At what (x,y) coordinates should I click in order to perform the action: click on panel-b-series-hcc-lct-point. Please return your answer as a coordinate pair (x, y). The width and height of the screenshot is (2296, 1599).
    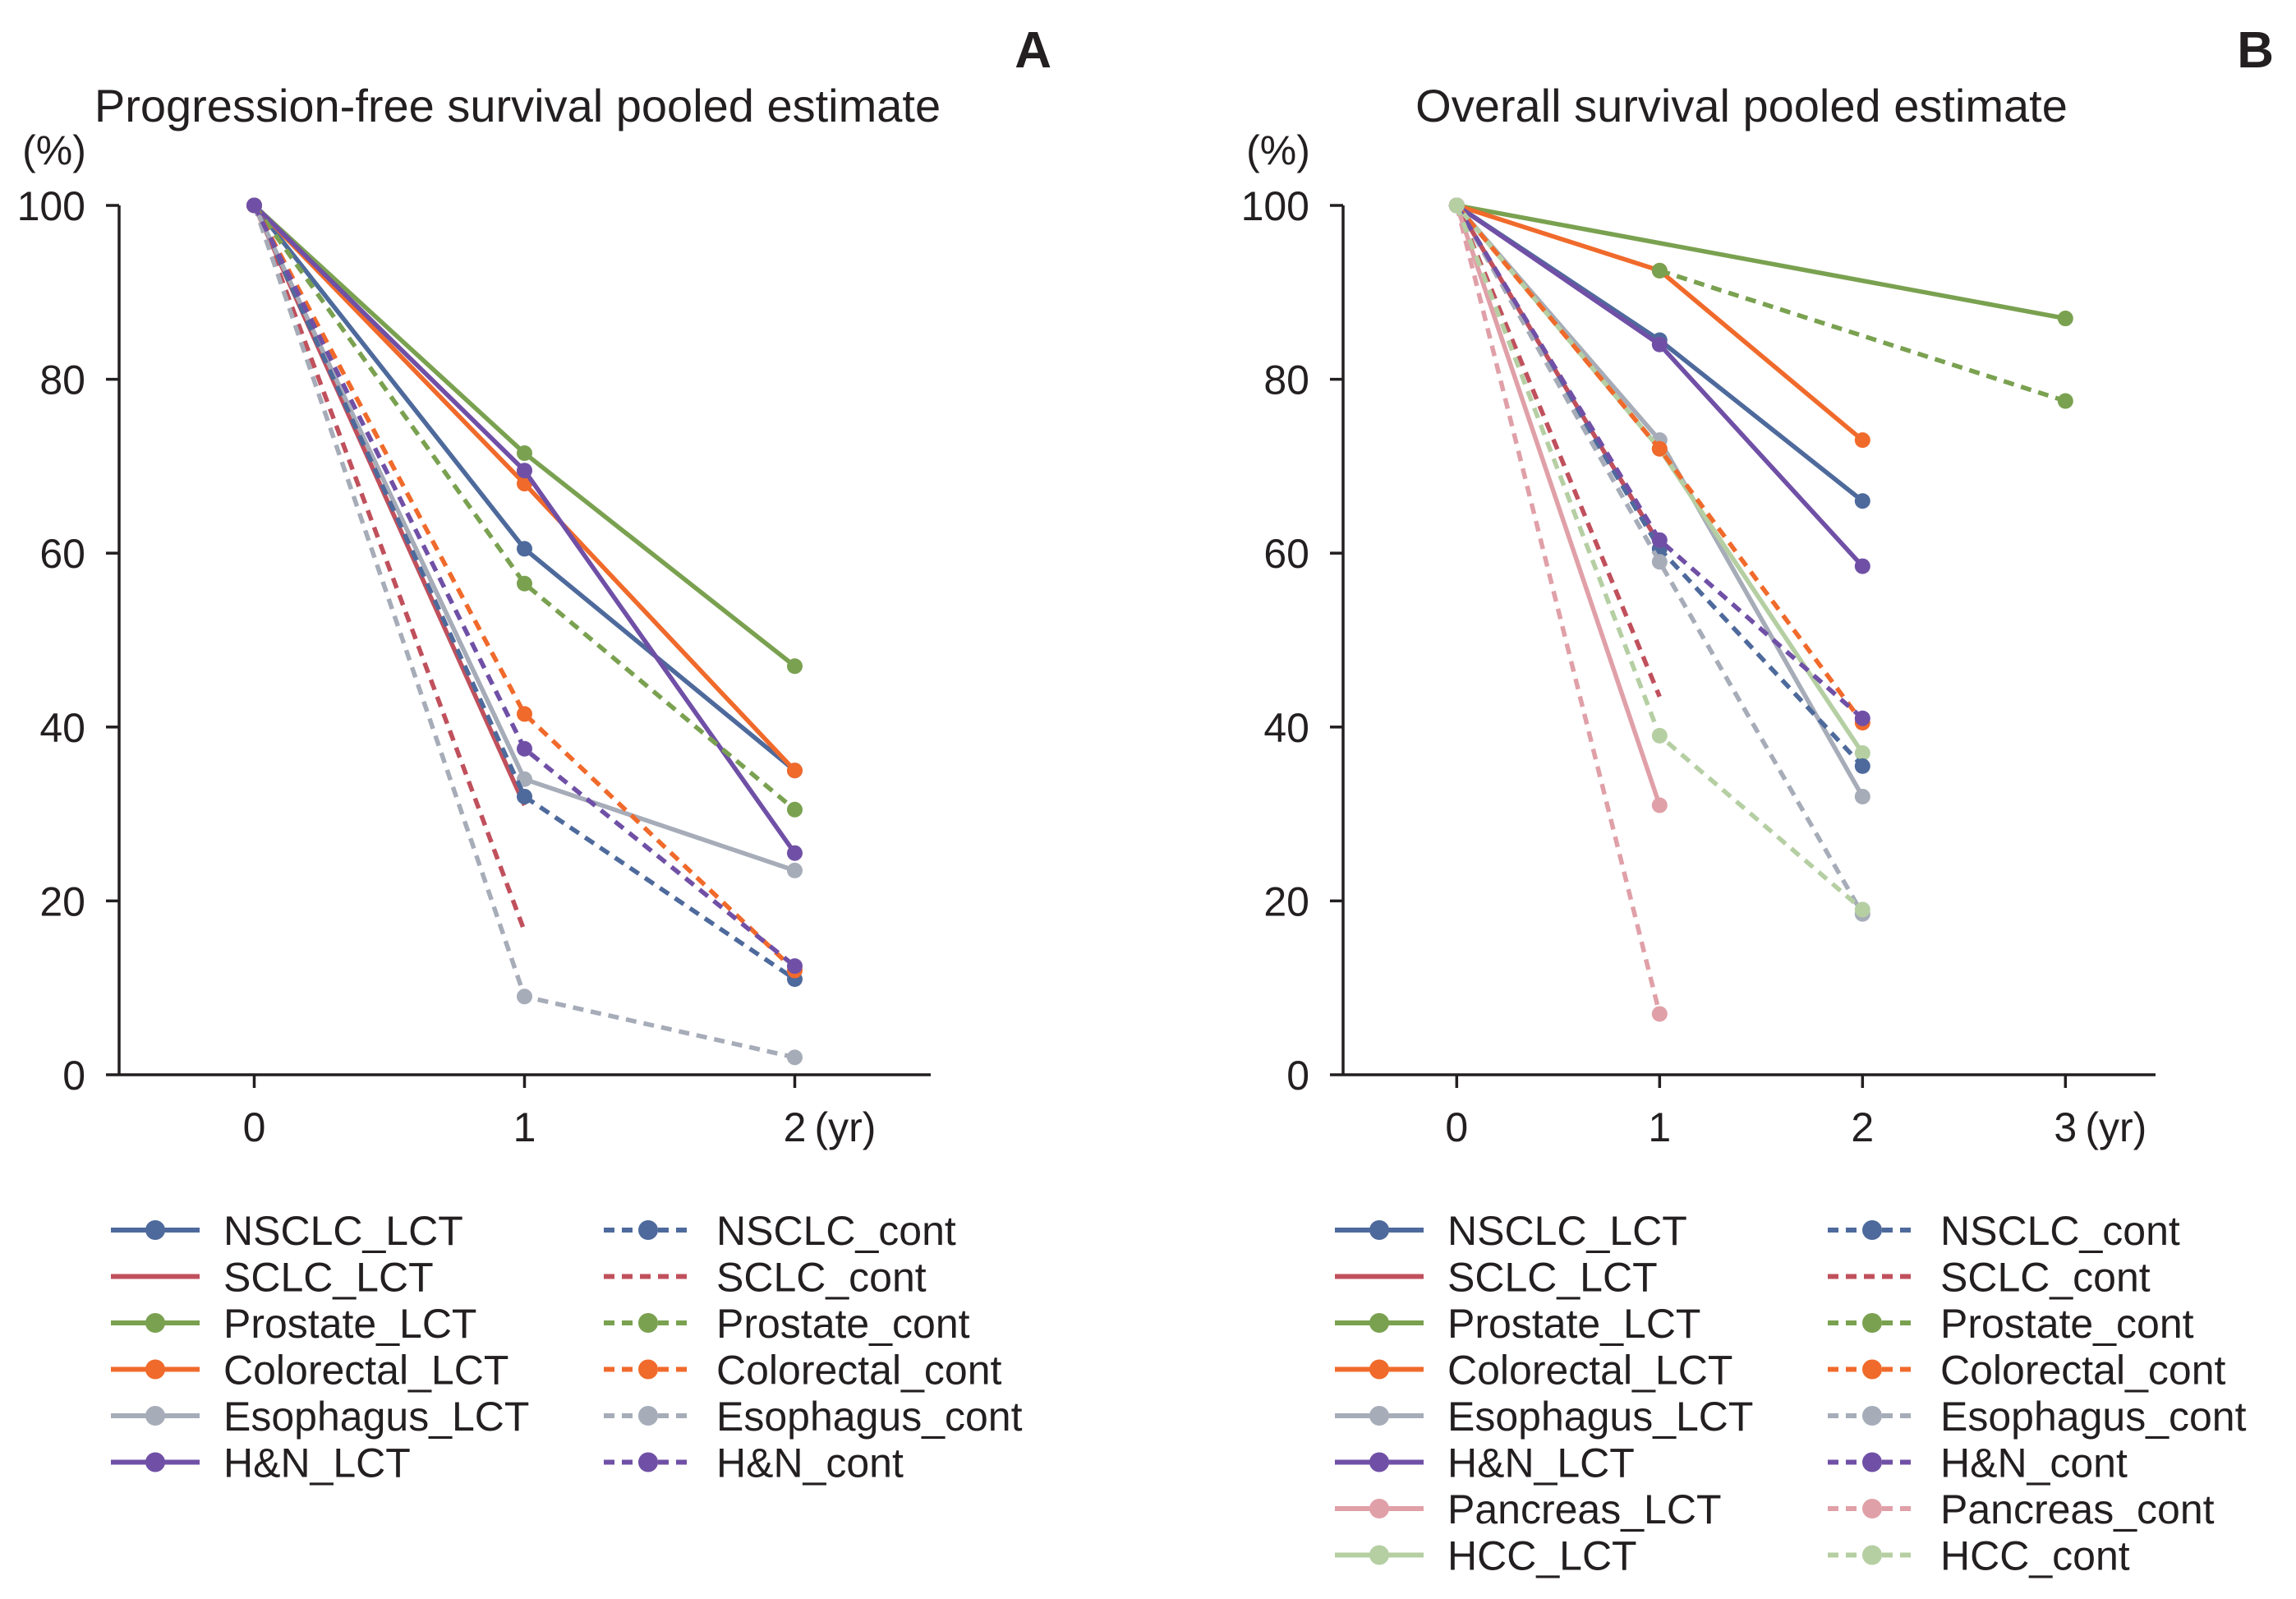
    Looking at the image, I should click on (1862, 753).